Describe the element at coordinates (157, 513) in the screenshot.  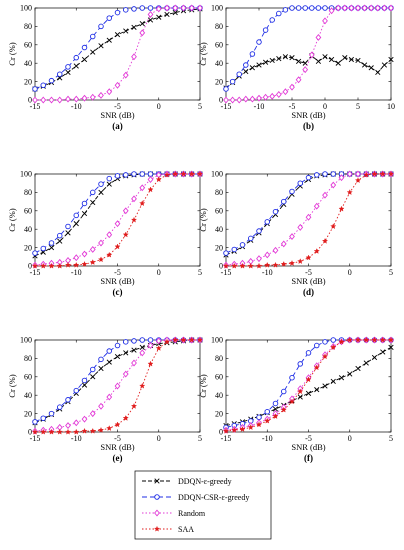
I see `legend-sample` at that location.